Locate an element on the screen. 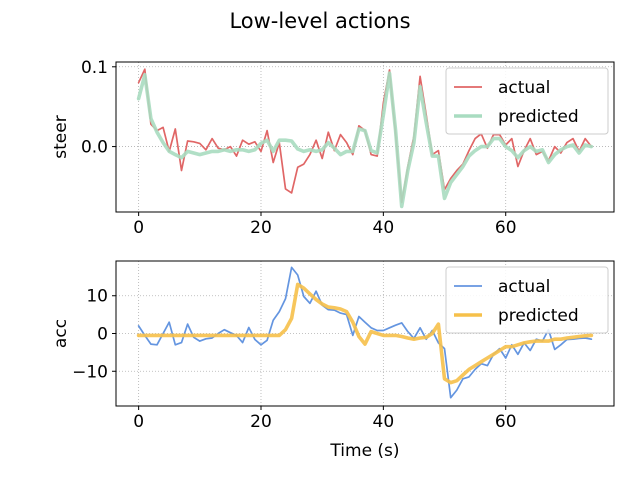 The height and width of the screenshot is (480, 640). y-tick-label: −10 is located at coordinates (90, 372).